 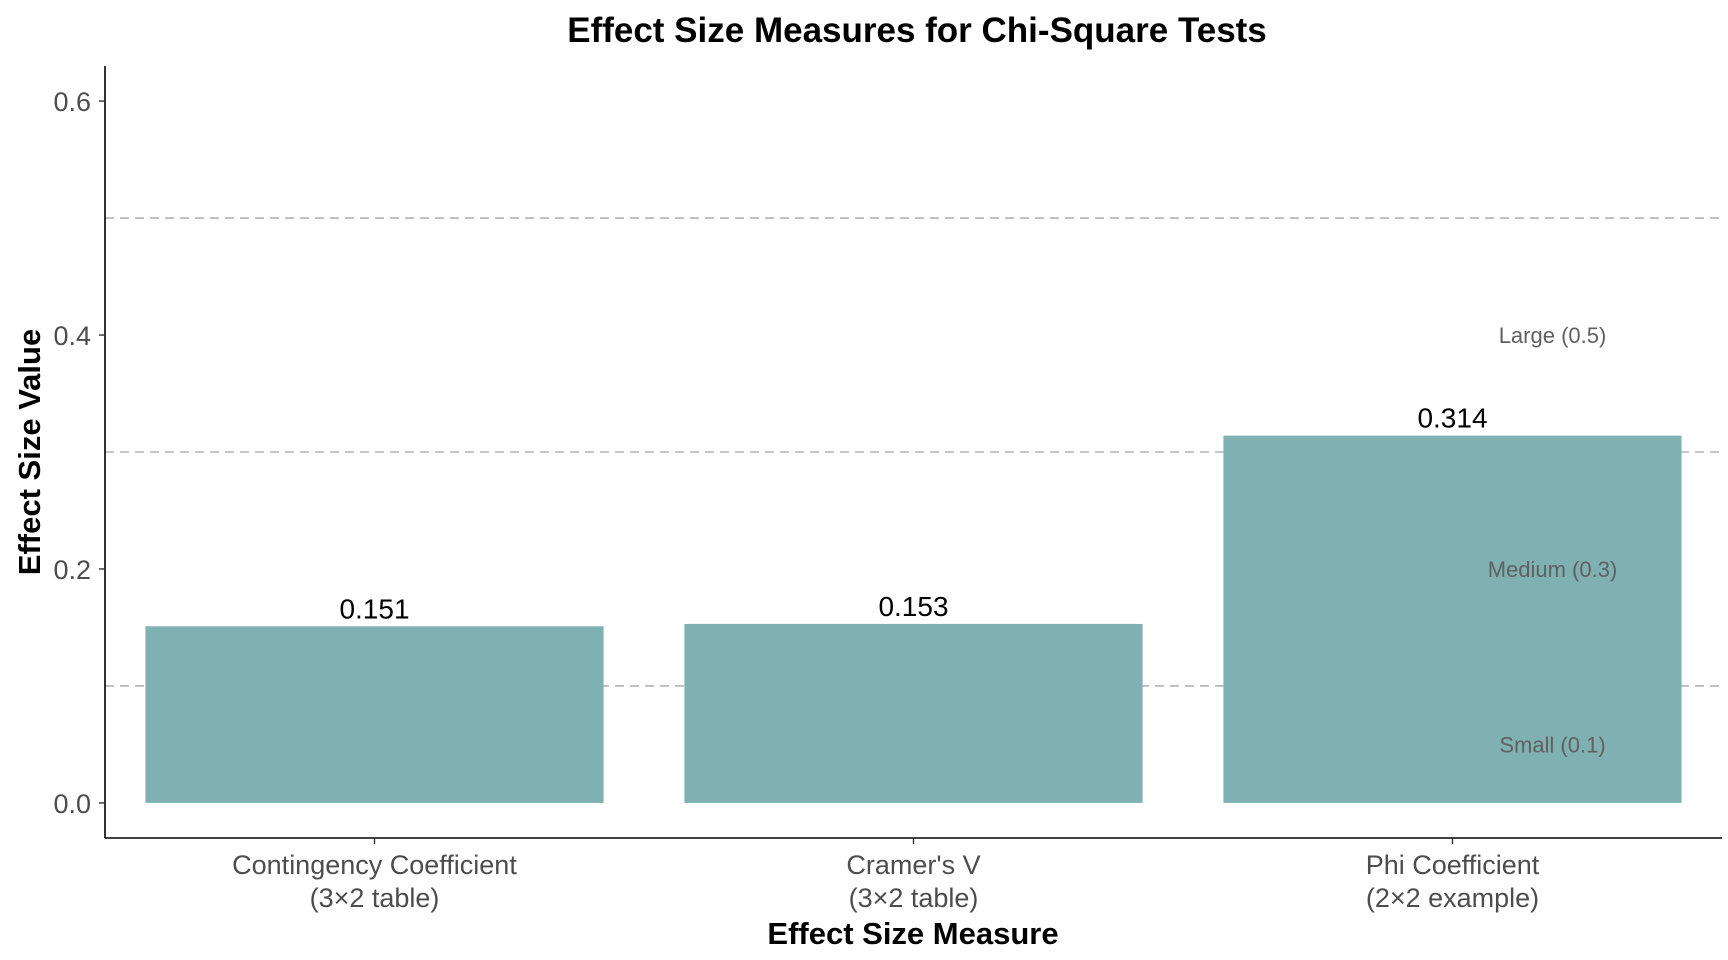 What do you see at coordinates (79, 453) in the screenshot?
I see `y-axis-ticks: 0.0 0.2 0.4 0.6` at bounding box center [79, 453].